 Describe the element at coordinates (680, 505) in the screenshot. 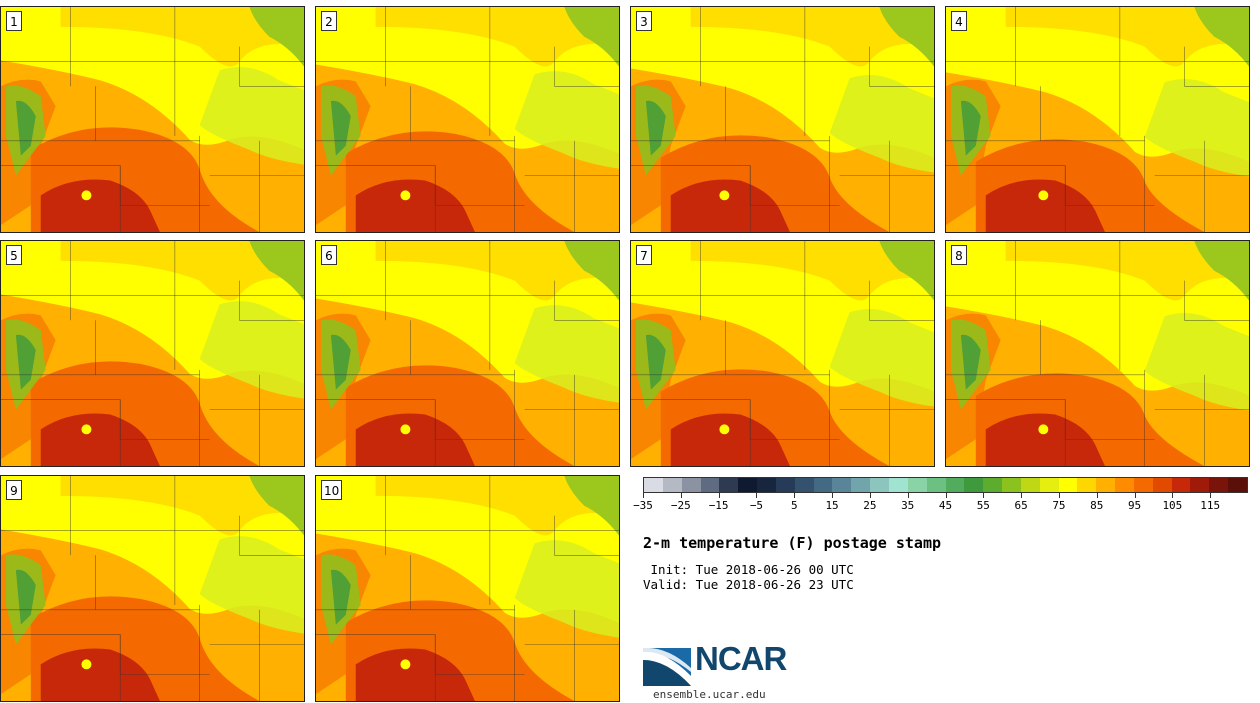

I see `colorbar-tick-label: −25` at that location.